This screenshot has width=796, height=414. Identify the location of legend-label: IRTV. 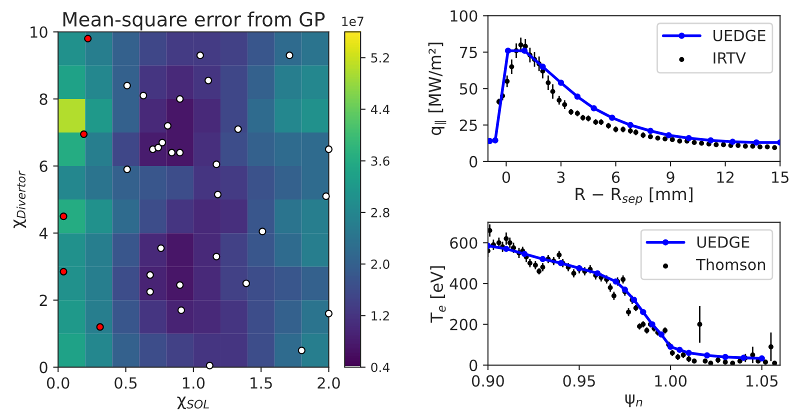
(730, 58).